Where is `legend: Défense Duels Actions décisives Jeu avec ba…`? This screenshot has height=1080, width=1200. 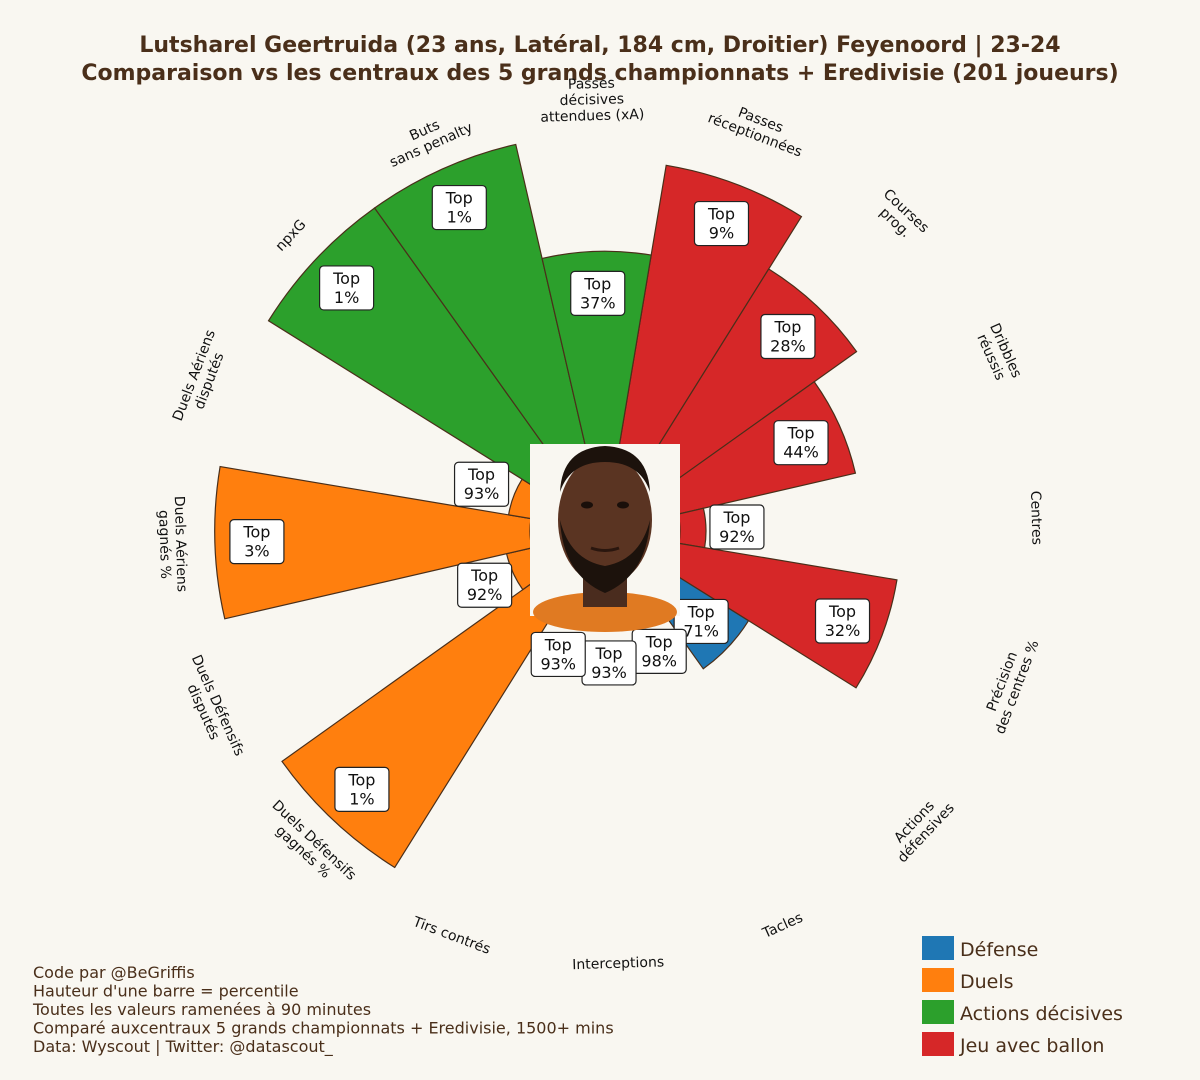
legend: Défense Duels Actions décisives Jeu avec ba… is located at coordinates (1022, 996).